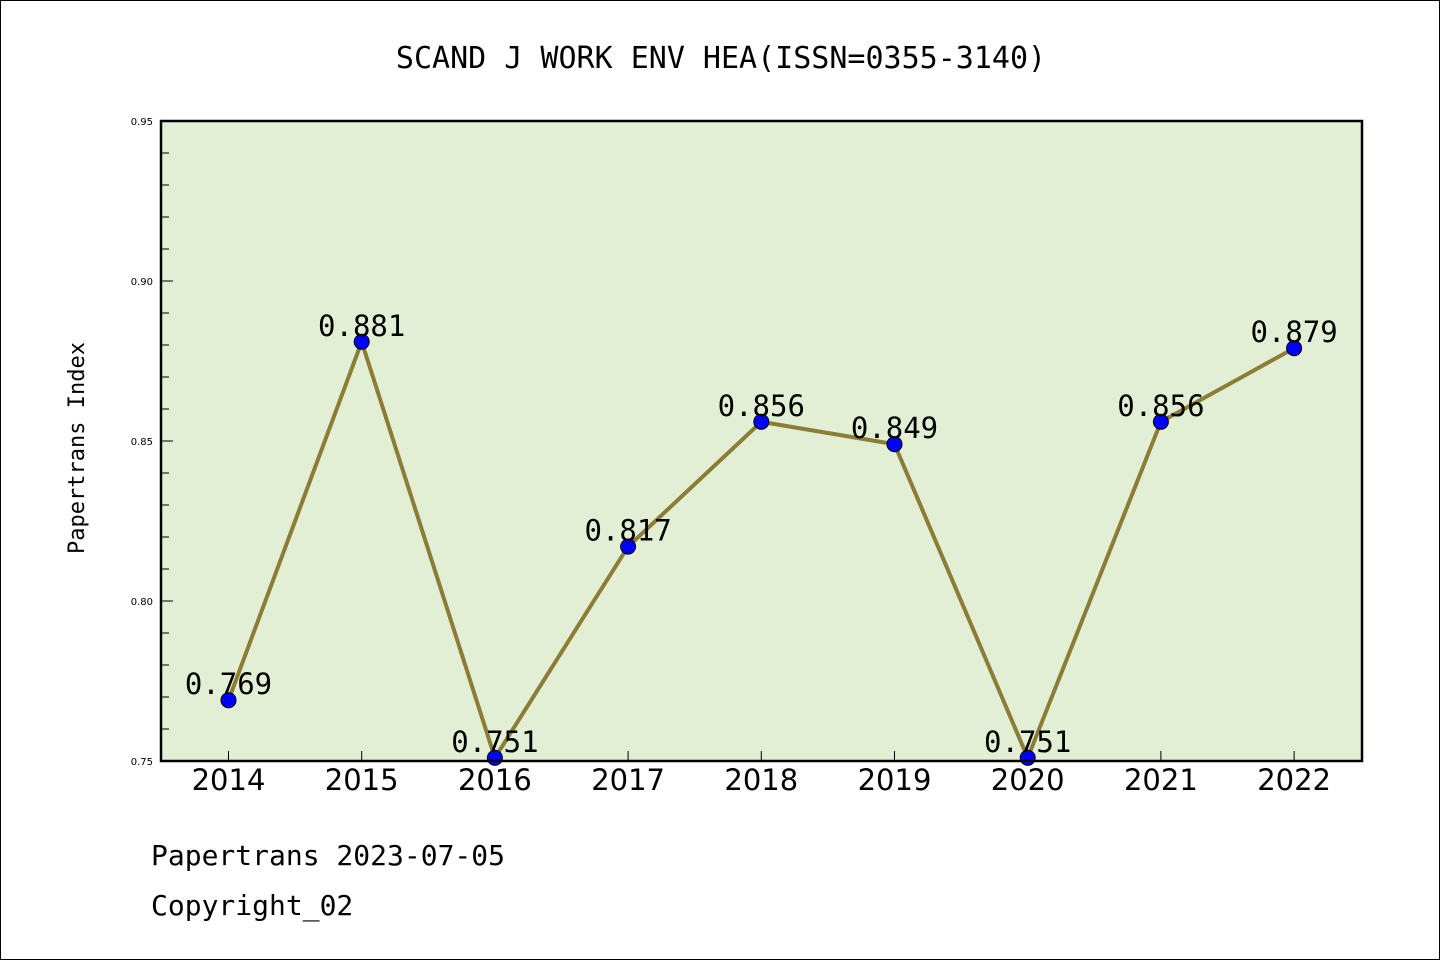 The height and width of the screenshot is (960, 1440). Describe the element at coordinates (895, 780) in the screenshot. I see `x-tick-label: 2019` at that location.